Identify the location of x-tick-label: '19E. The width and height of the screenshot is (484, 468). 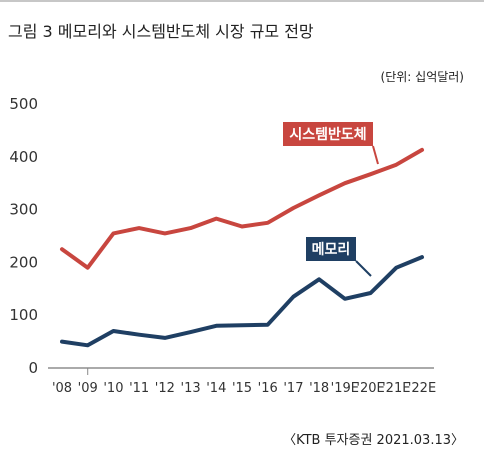
(345, 388).